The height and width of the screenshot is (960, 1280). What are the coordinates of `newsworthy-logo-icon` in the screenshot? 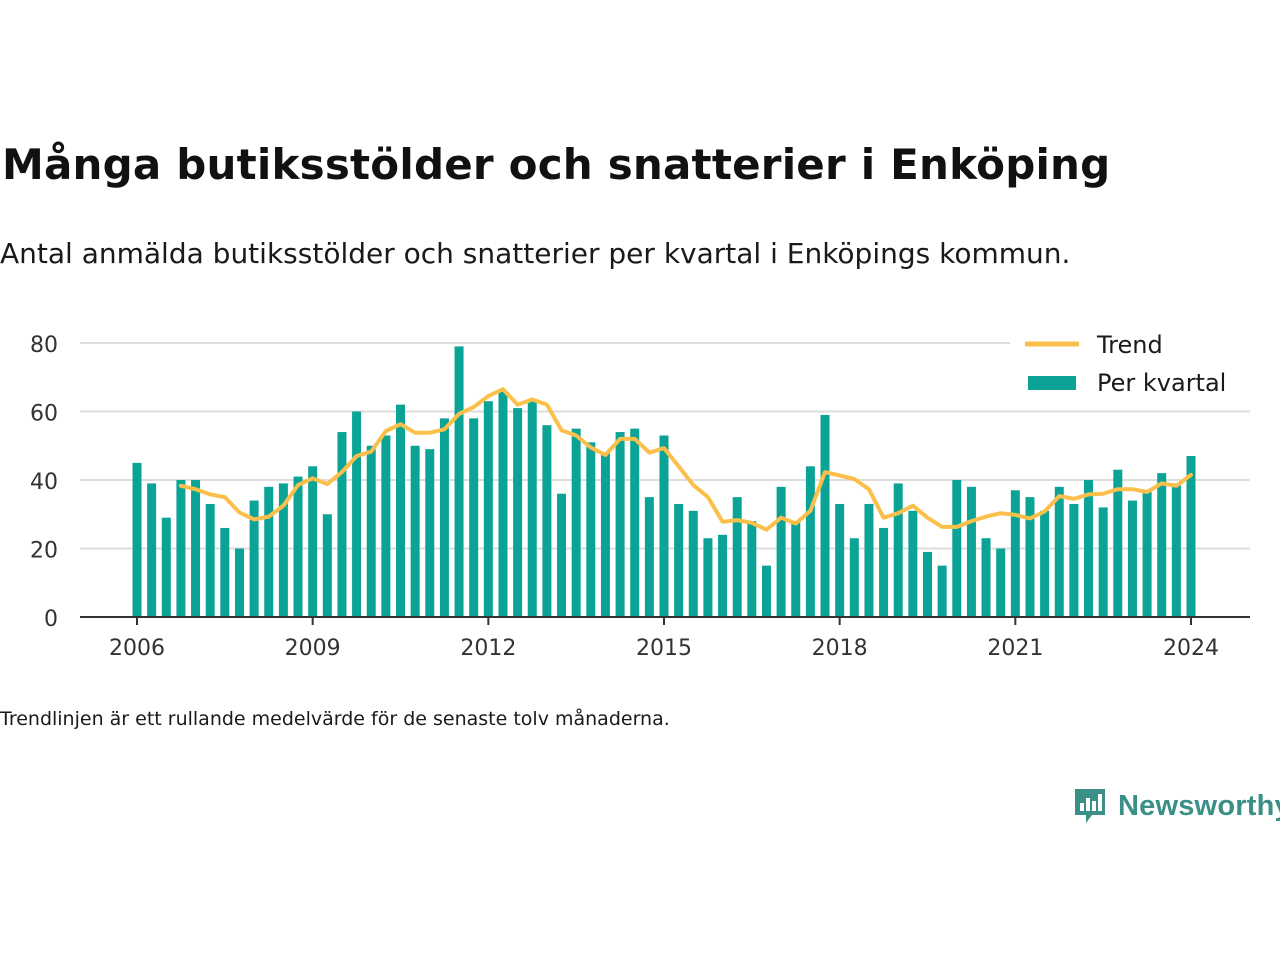 It's located at (1090, 806).